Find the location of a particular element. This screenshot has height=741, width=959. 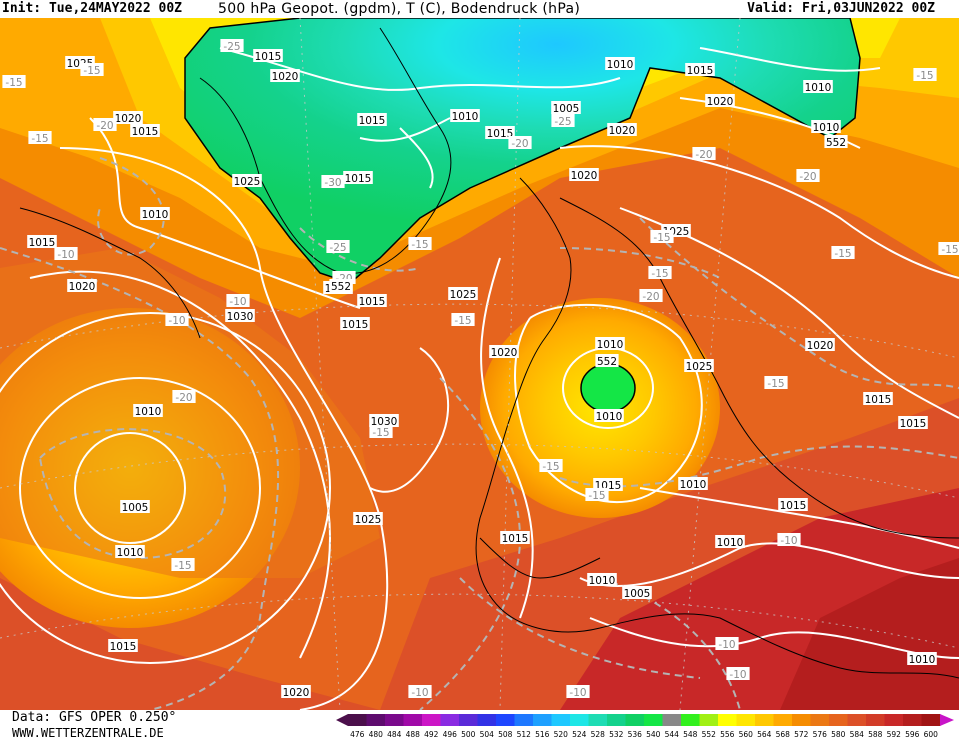

scale-label: 480 is located at coordinates (376, 734).